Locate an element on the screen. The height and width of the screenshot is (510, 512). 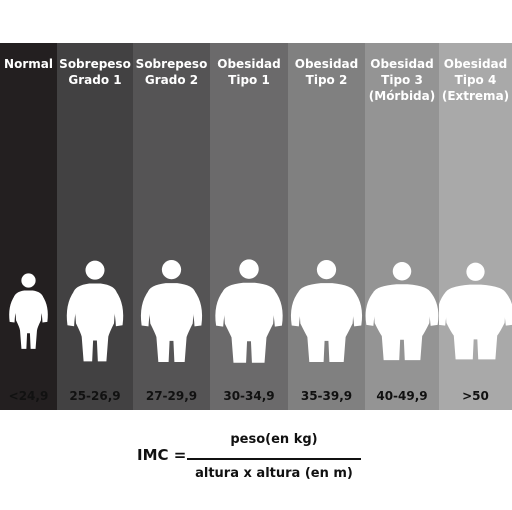
column-title: Obesidad Tipo 3 (Mórbida) is located at coordinates (402, 80).